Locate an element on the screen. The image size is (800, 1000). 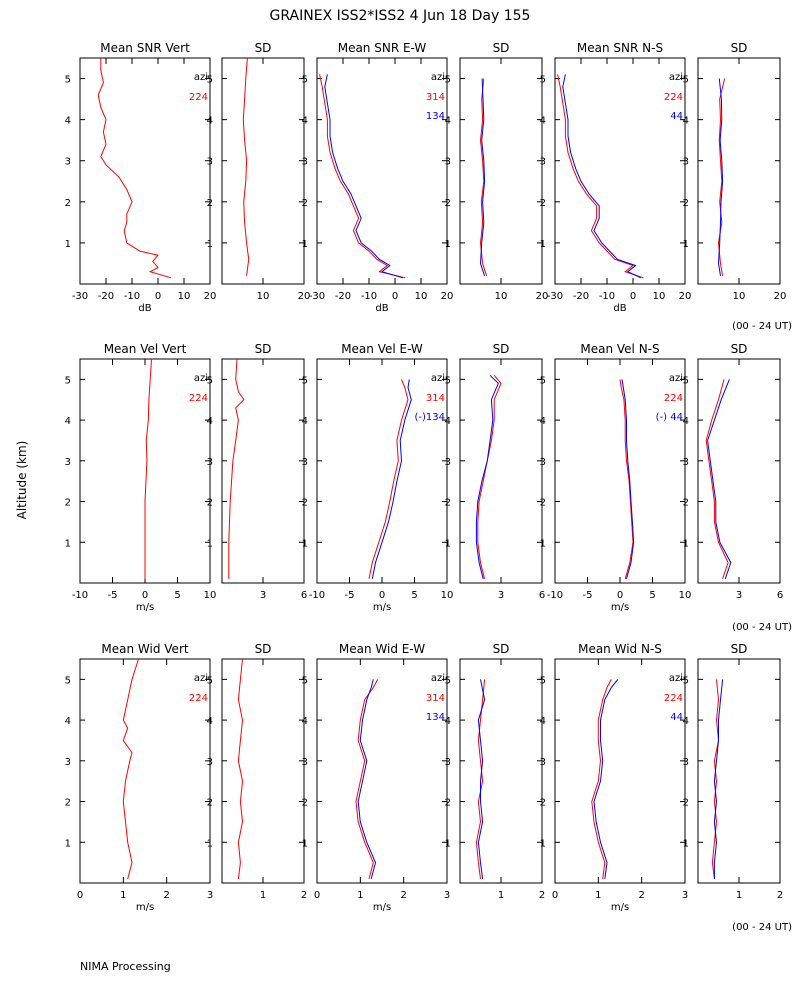
x-tick-label-wid-ns-2: 2 is located at coordinates (641, 895).